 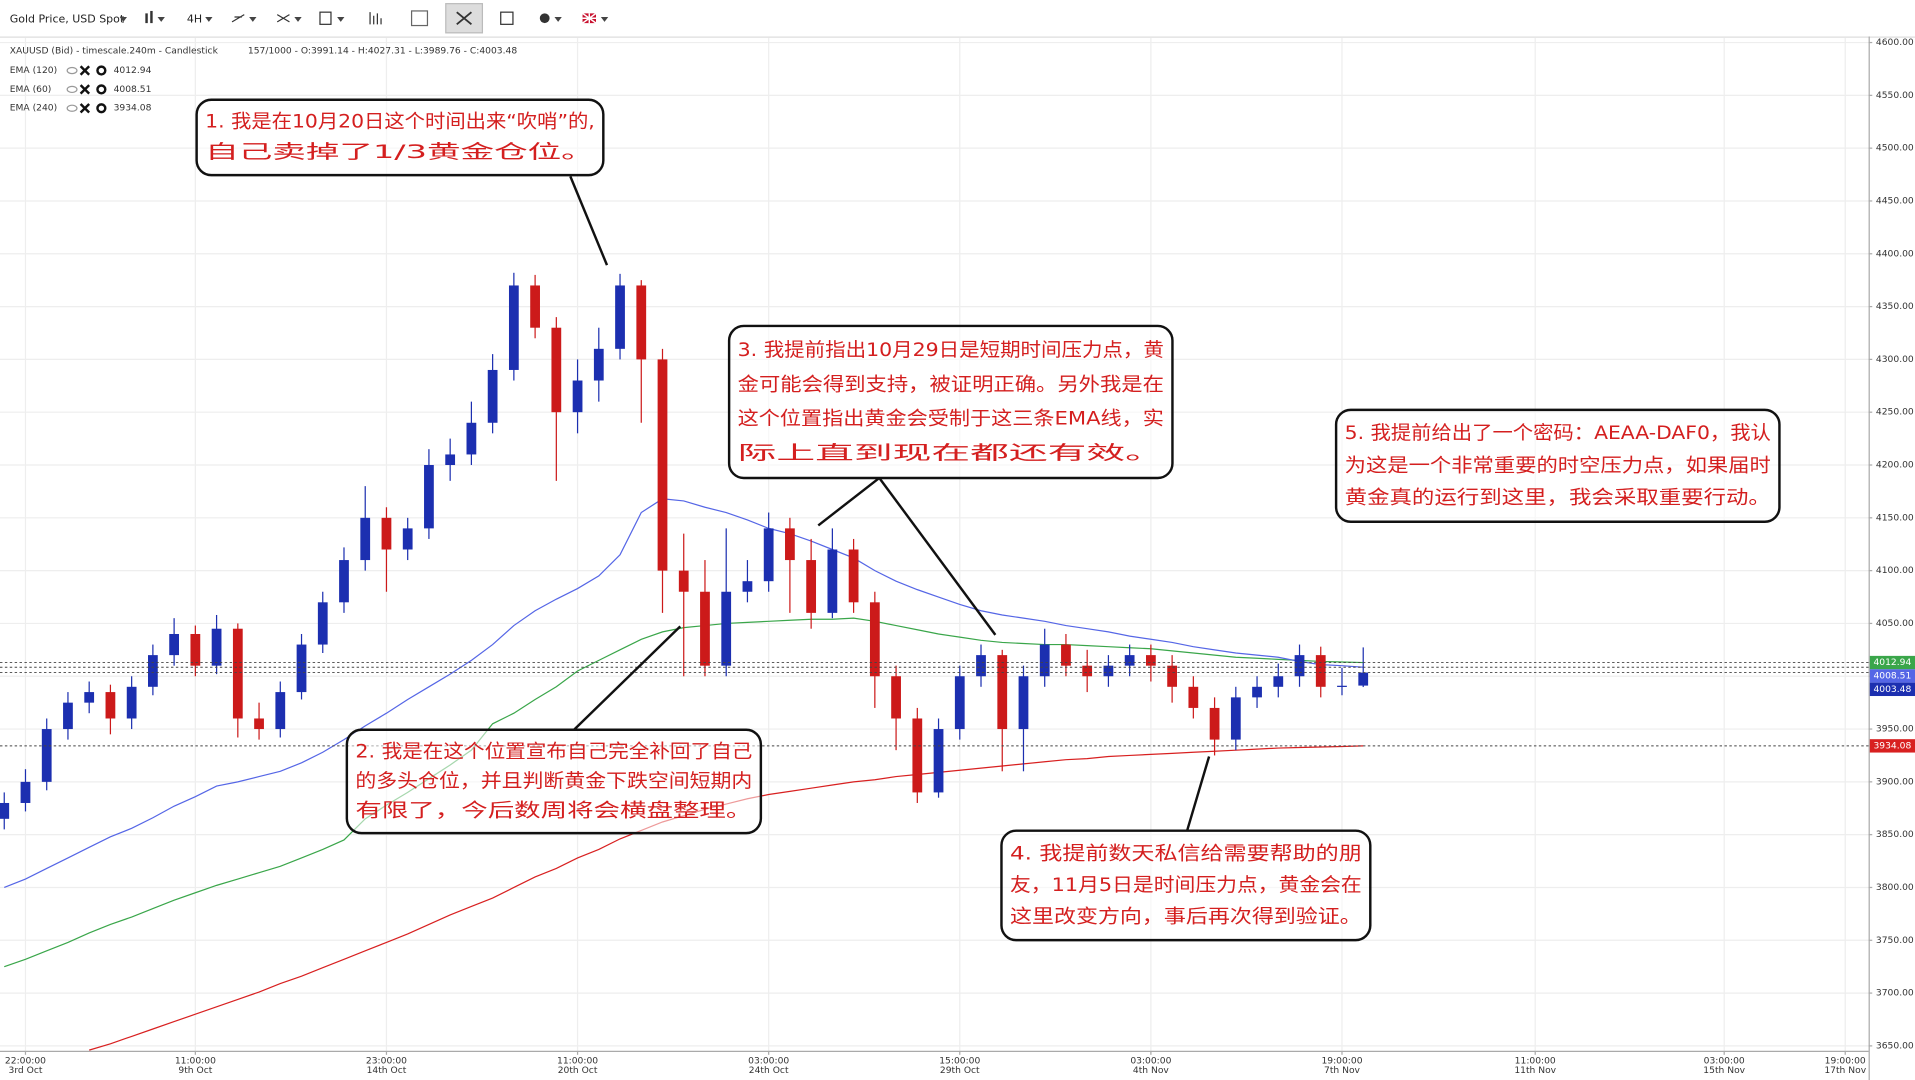 What do you see at coordinates (553, 811) in the screenshot?
I see `callout-text: 有限了，今后数周将会横盘整理。` at bounding box center [553, 811].